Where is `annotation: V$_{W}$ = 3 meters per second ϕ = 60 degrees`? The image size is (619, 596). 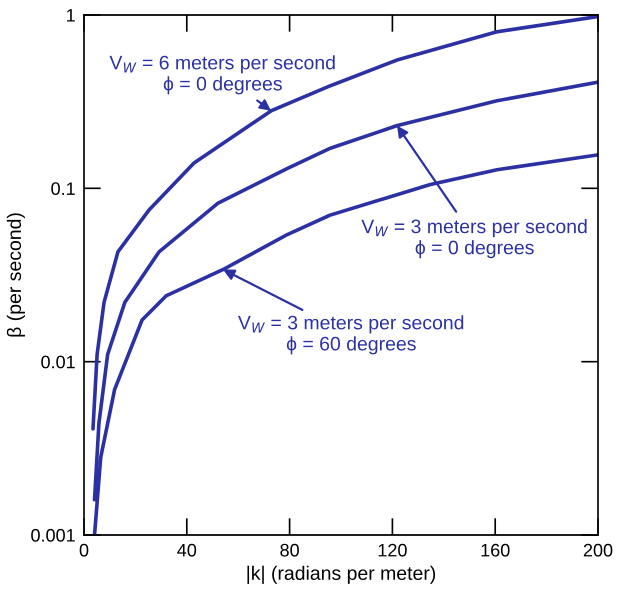 annotation: V$_{W}$ = 3 meters per second ϕ = 60 degrees is located at coordinates (351, 334).